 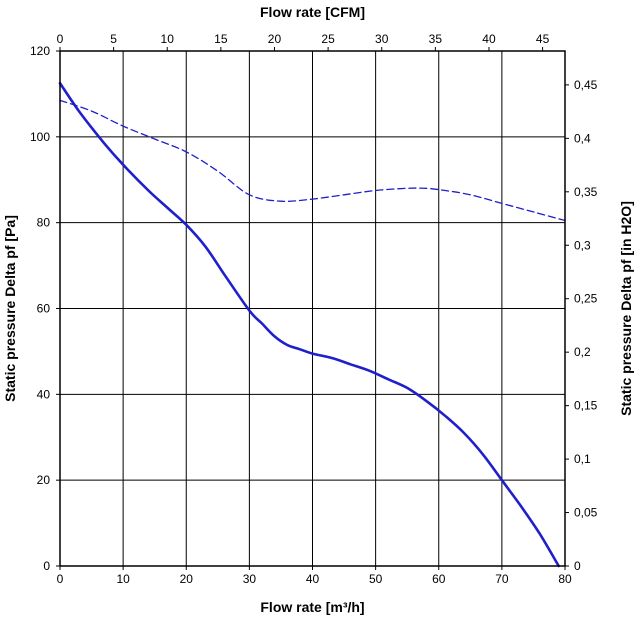 What do you see at coordinates (40, 137) in the screenshot?
I see `y-tick-label: 100` at bounding box center [40, 137].